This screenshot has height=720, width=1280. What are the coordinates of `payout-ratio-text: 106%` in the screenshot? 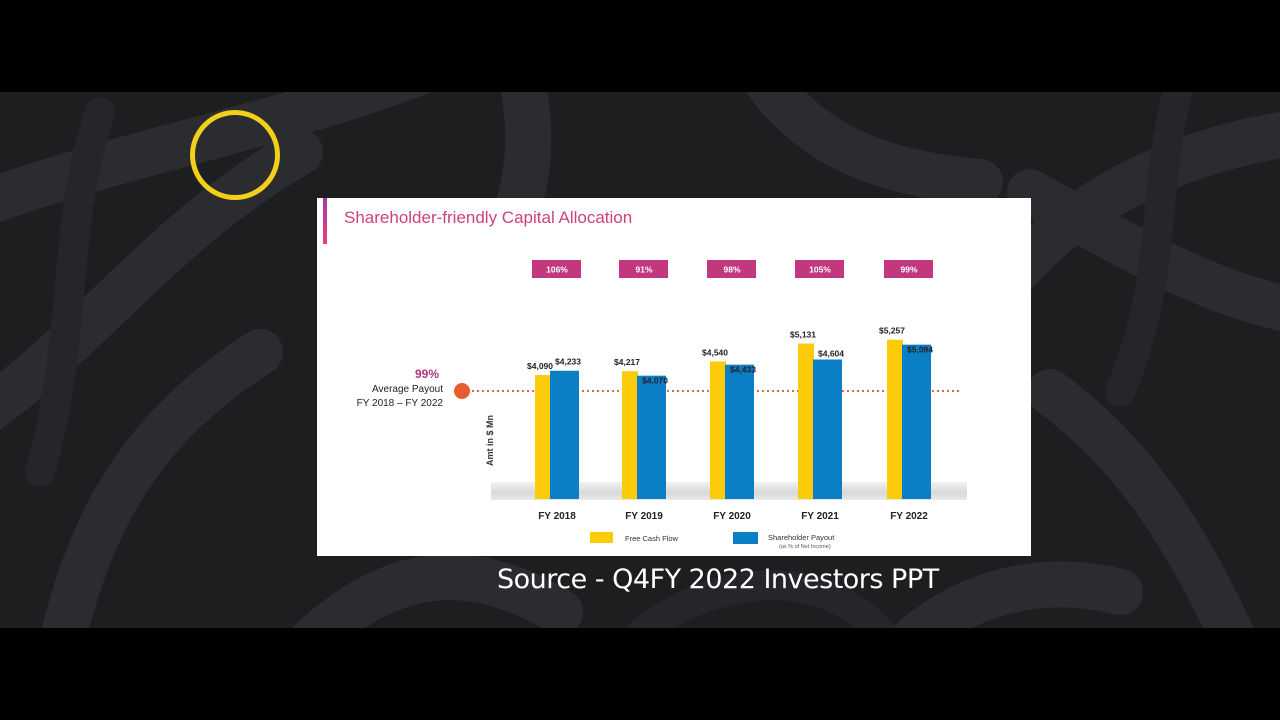 It's located at (557, 270).